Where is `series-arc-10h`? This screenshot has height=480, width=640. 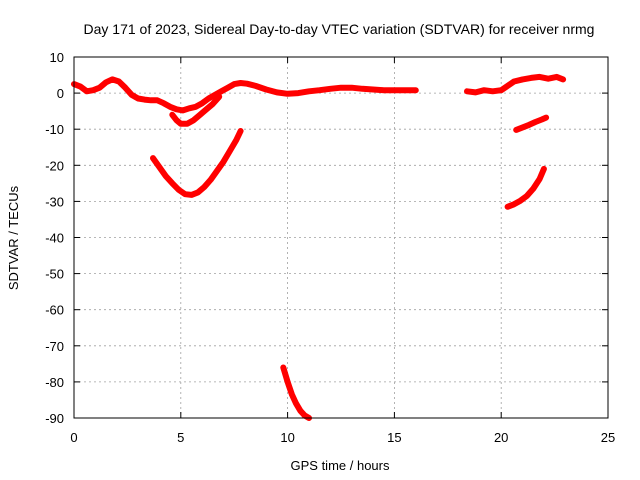 series-arc-10h is located at coordinates (296, 392).